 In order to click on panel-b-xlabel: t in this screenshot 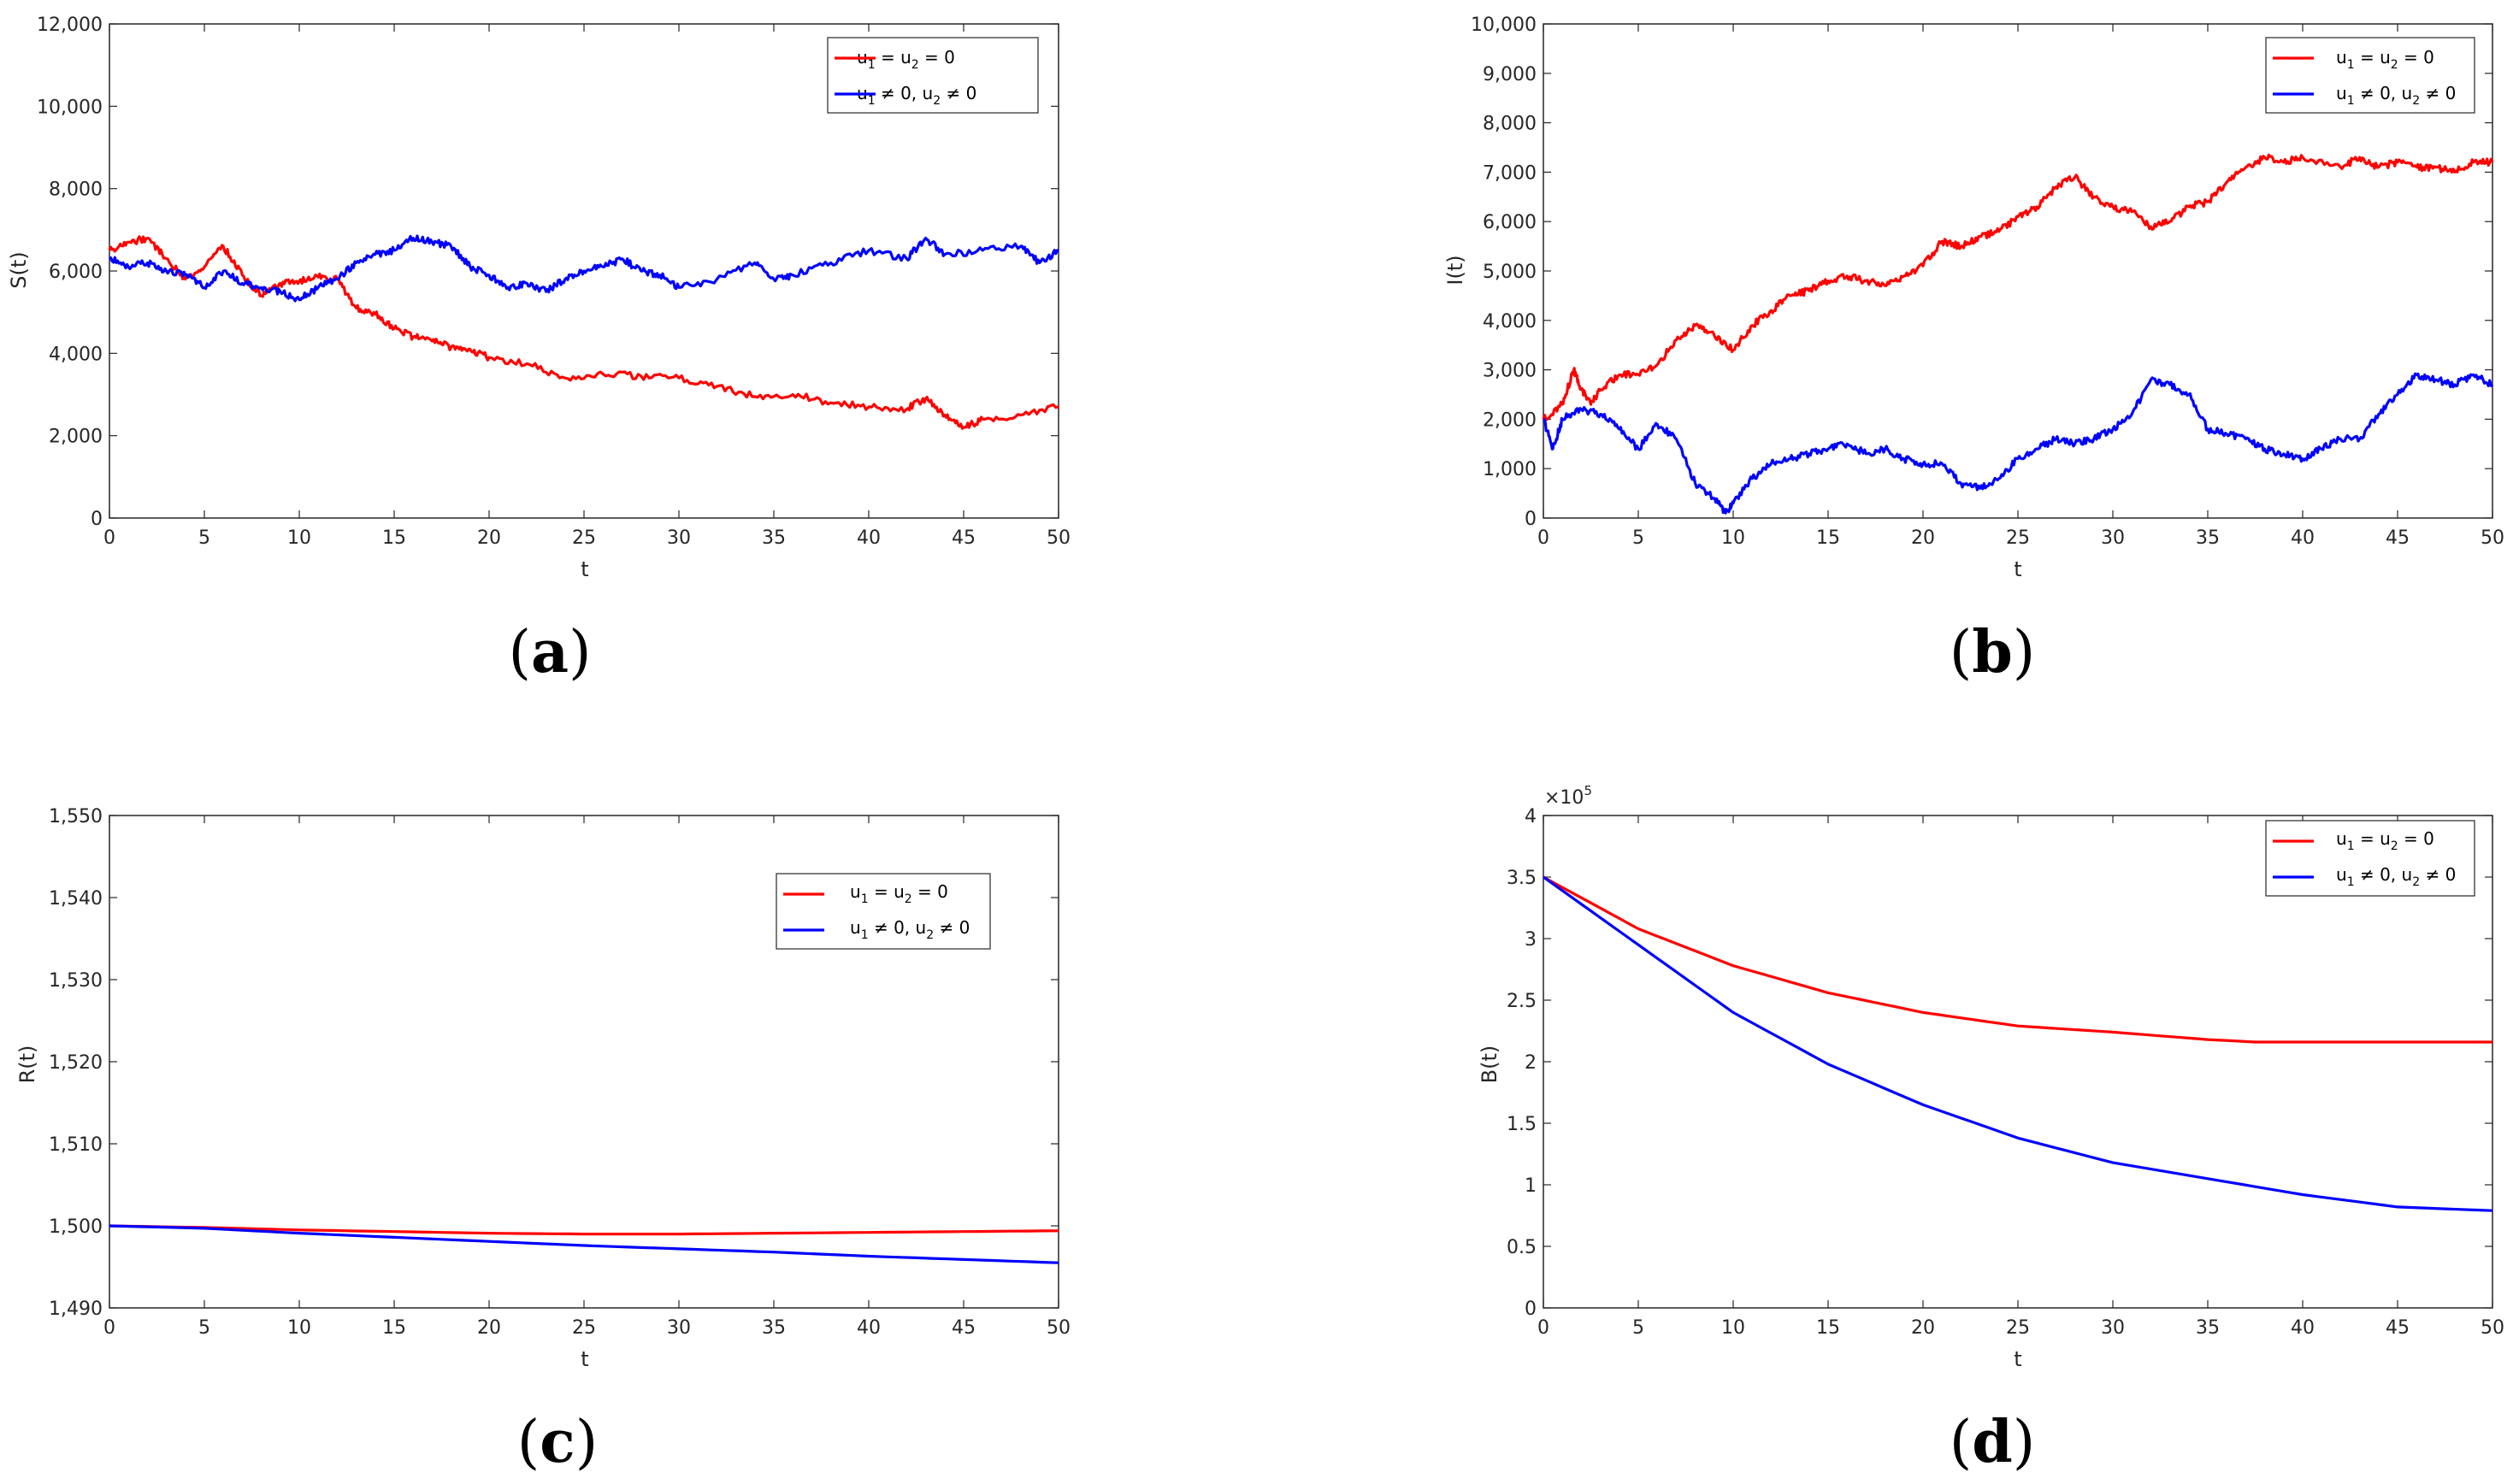, I will do `click(2018, 569)`.